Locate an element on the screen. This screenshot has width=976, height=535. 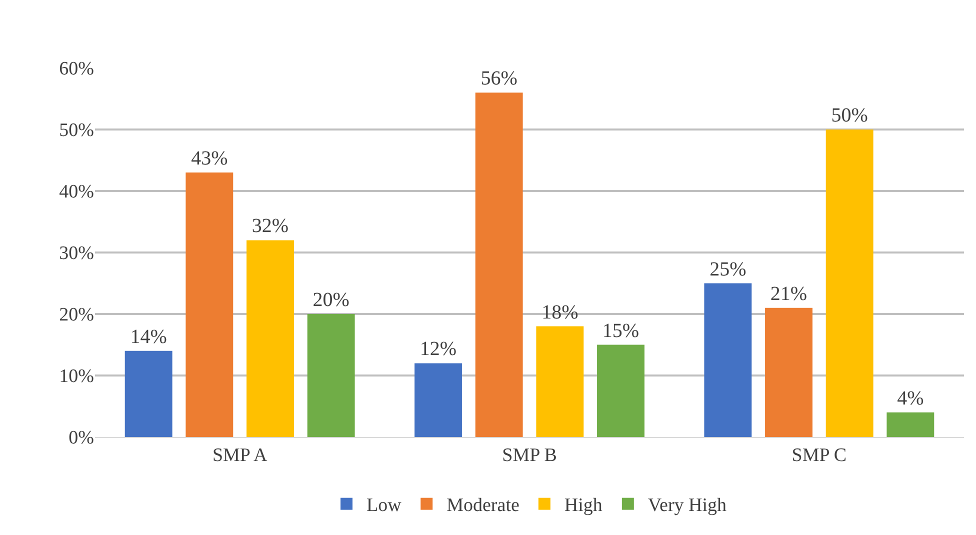
y-tick-label: 40% is located at coordinates (76, 192).